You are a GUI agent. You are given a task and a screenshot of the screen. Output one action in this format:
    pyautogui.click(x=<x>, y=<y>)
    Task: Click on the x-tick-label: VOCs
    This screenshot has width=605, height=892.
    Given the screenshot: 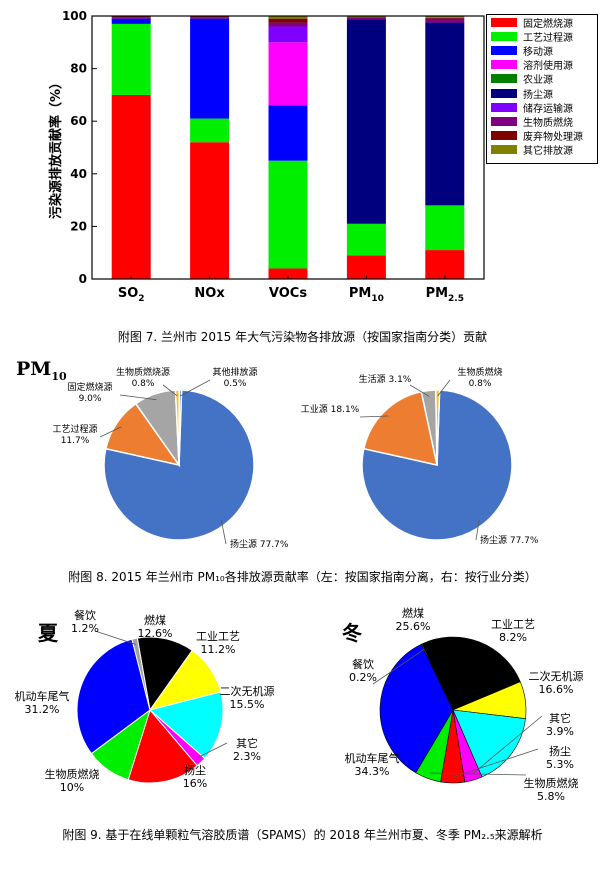 What is the action you would take?
    pyautogui.click(x=288, y=293)
    